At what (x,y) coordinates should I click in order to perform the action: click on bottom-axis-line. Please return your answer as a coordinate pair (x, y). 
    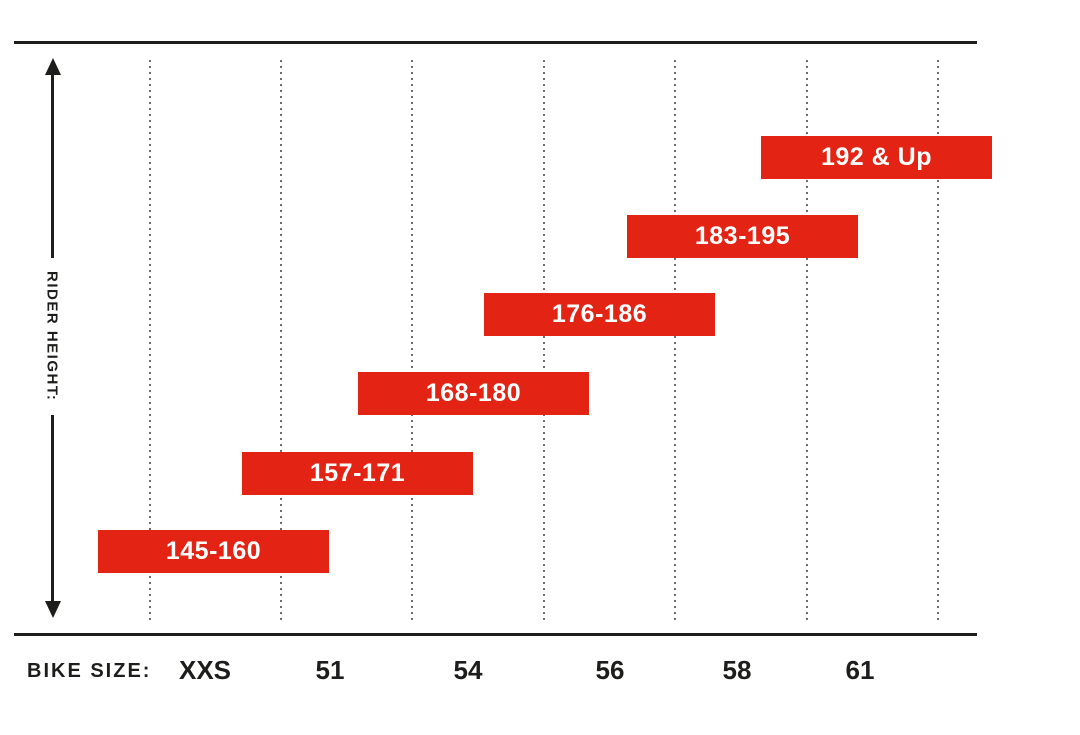
    Looking at the image, I should click on (495, 634).